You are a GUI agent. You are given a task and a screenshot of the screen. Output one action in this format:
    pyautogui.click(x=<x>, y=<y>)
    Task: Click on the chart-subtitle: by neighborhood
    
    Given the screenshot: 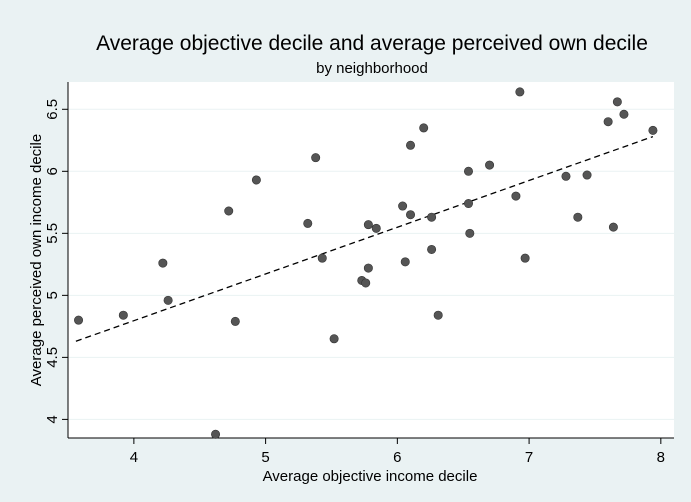 What is the action you would take?
    pyautogui.click(x=372, y=68)
    